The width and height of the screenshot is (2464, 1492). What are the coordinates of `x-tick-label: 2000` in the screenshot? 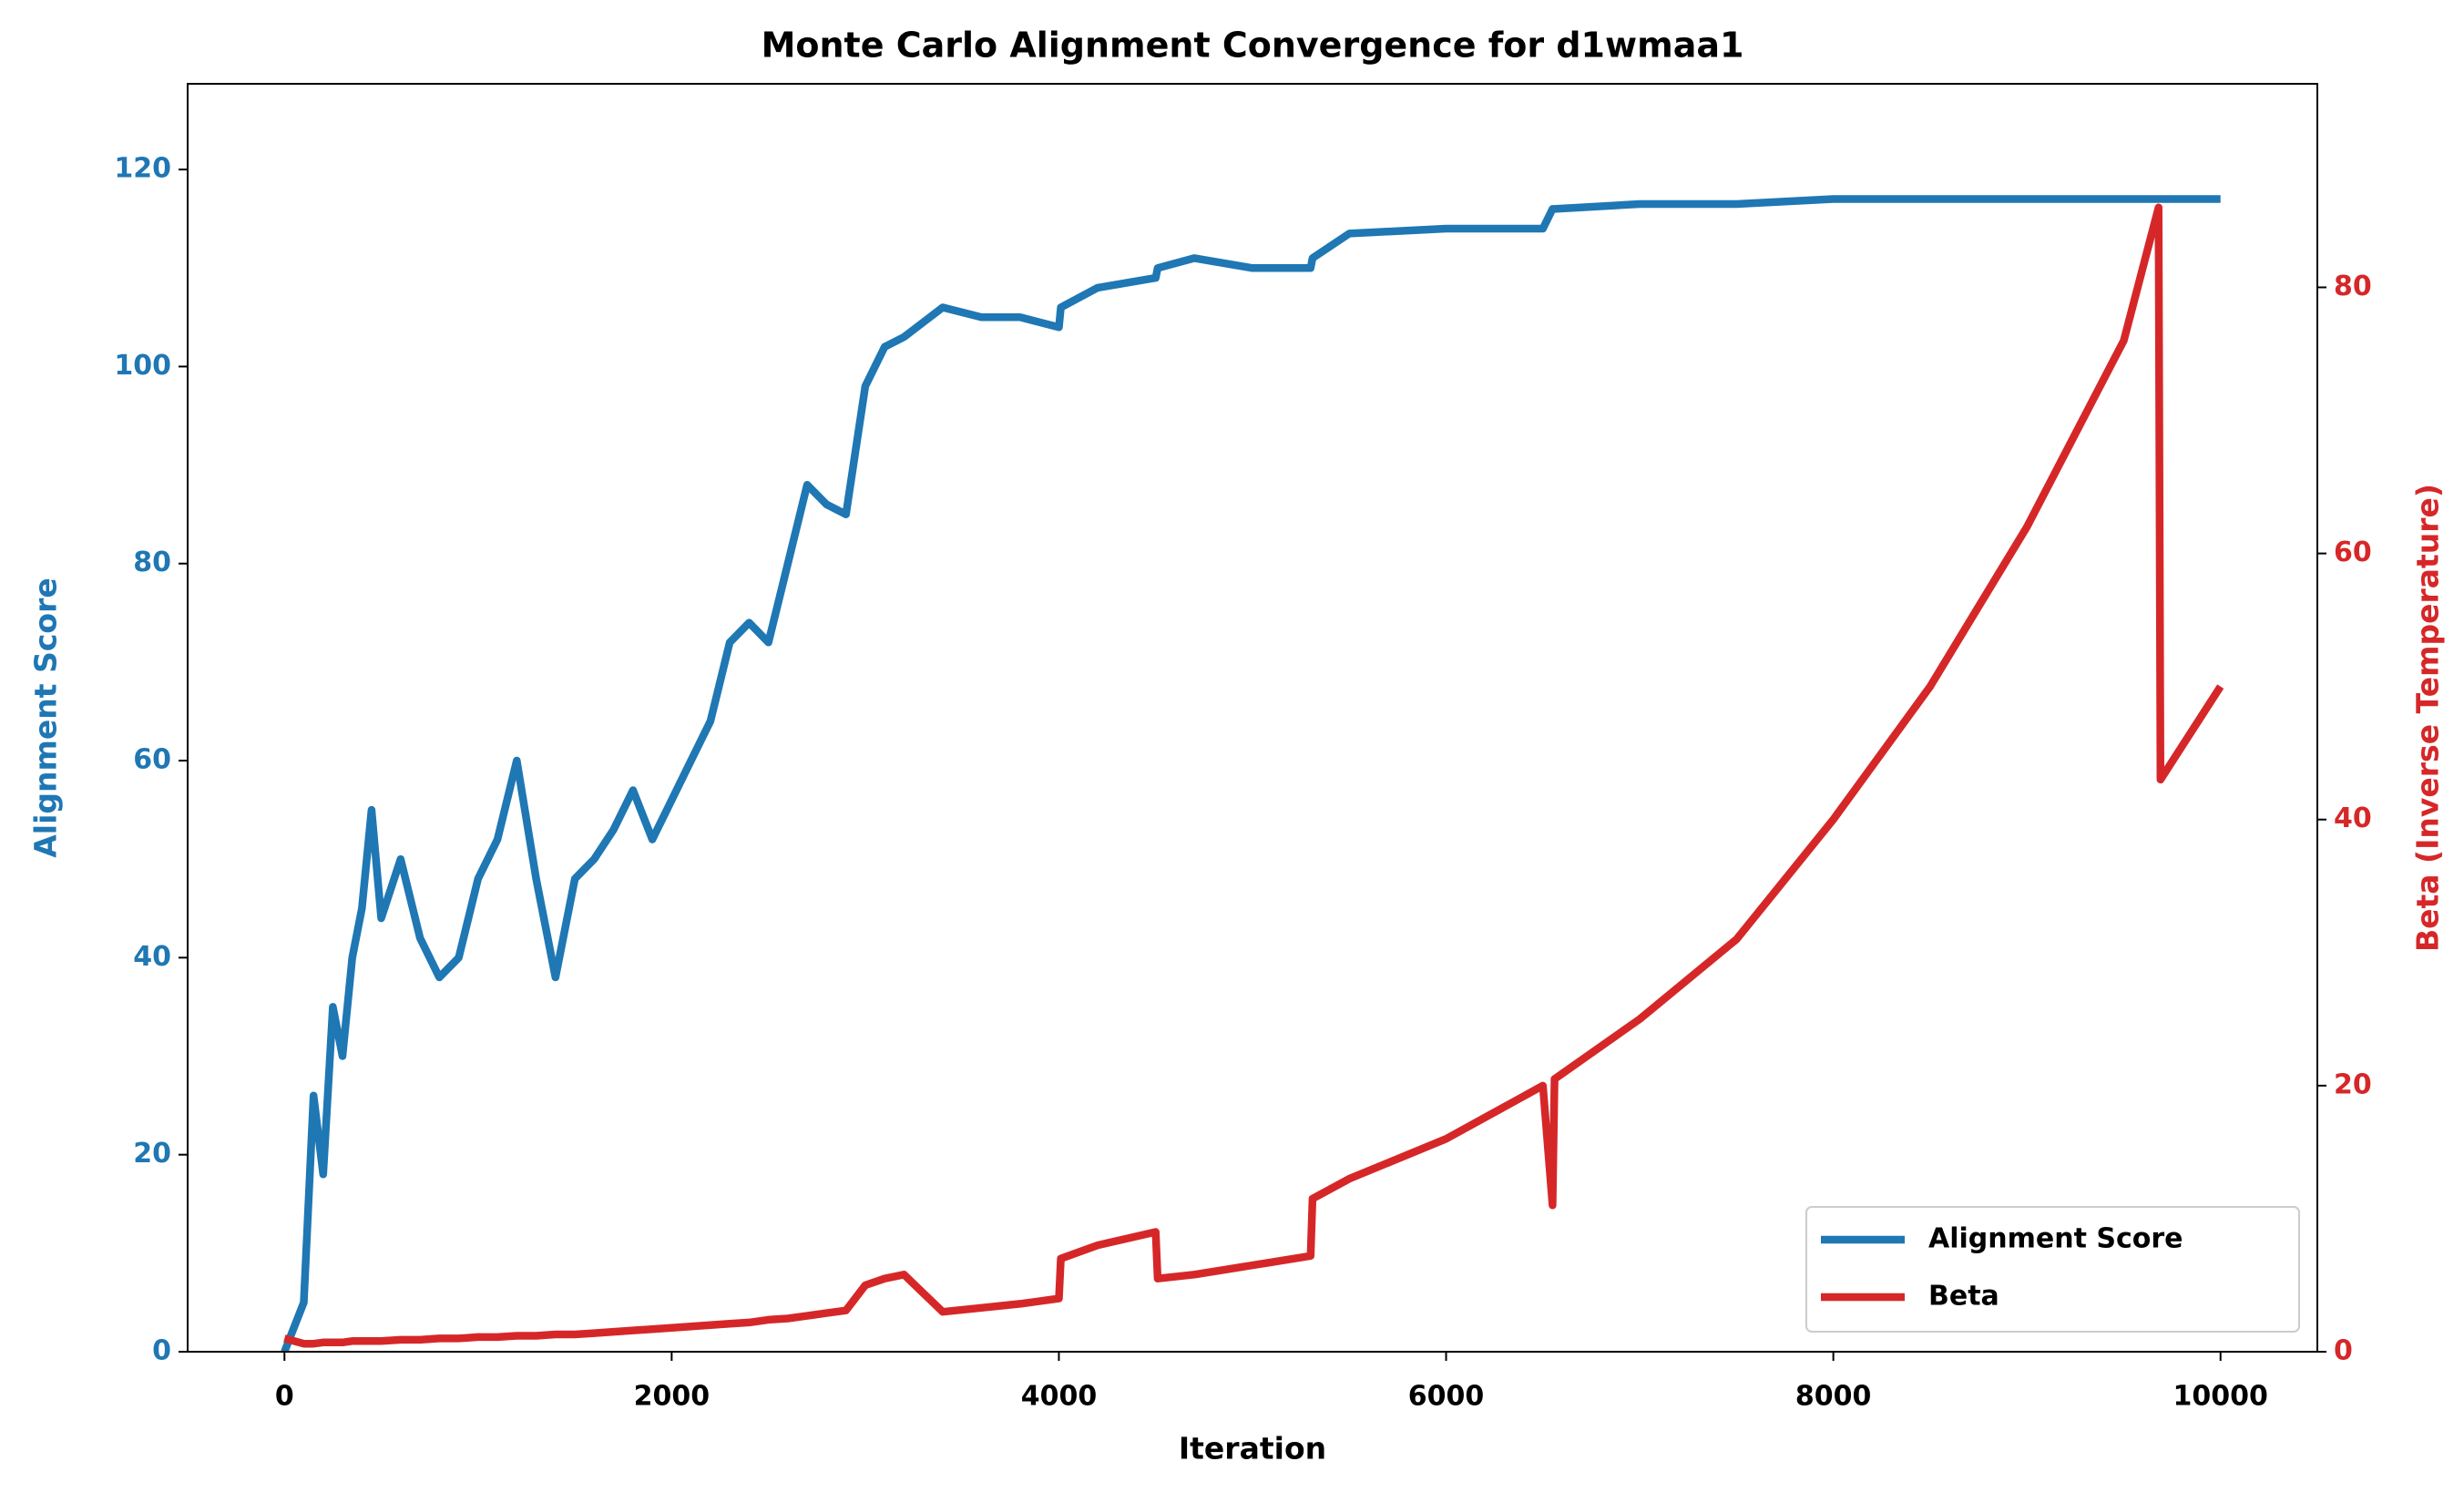 It's located at (672, 1397).